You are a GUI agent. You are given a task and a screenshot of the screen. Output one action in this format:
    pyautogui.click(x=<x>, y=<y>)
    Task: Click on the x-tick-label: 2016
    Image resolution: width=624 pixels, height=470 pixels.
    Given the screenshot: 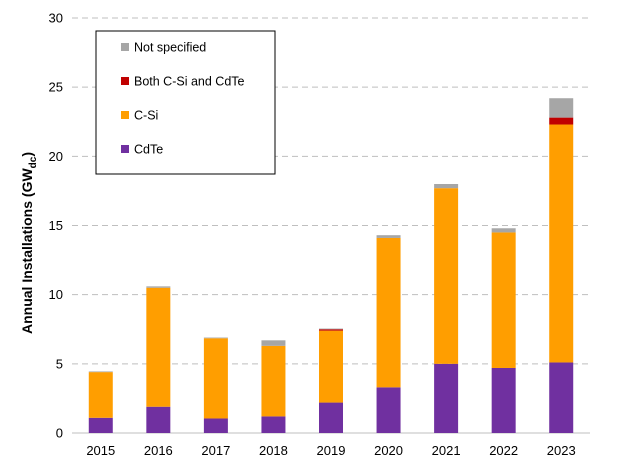 What is the action you would take?
    pyautogui.click(x=158, y=450)
    